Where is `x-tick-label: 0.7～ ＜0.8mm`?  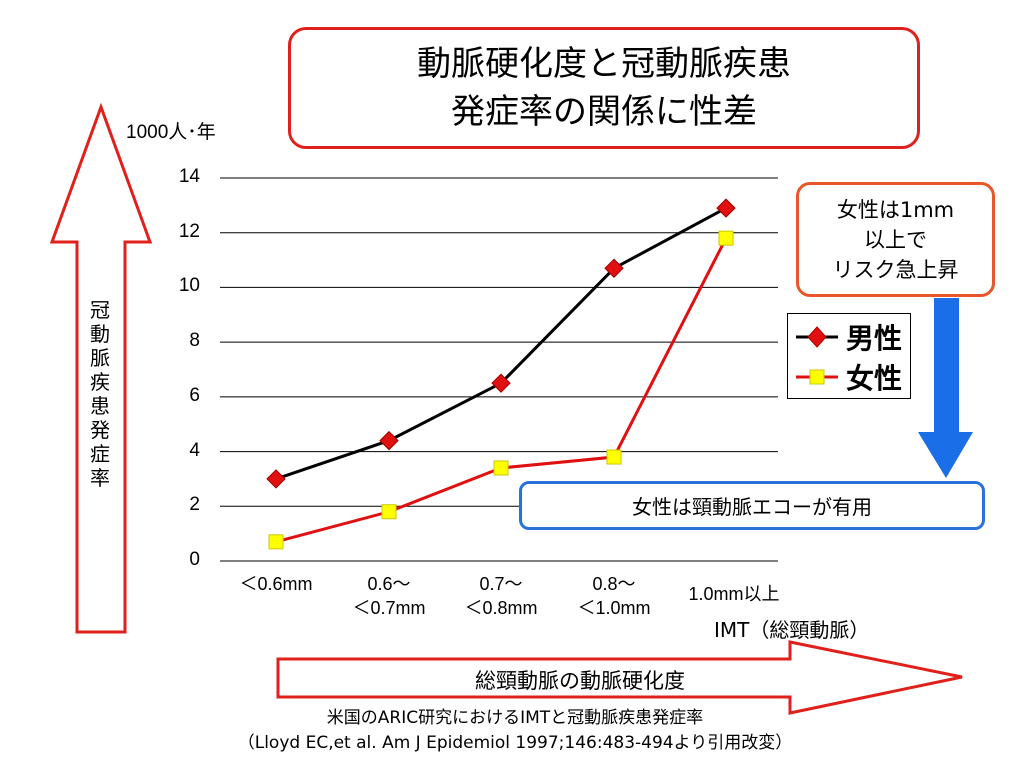 x-tick-label: 0.7～ ＜0.8mm is located at coordinates (501, 596).